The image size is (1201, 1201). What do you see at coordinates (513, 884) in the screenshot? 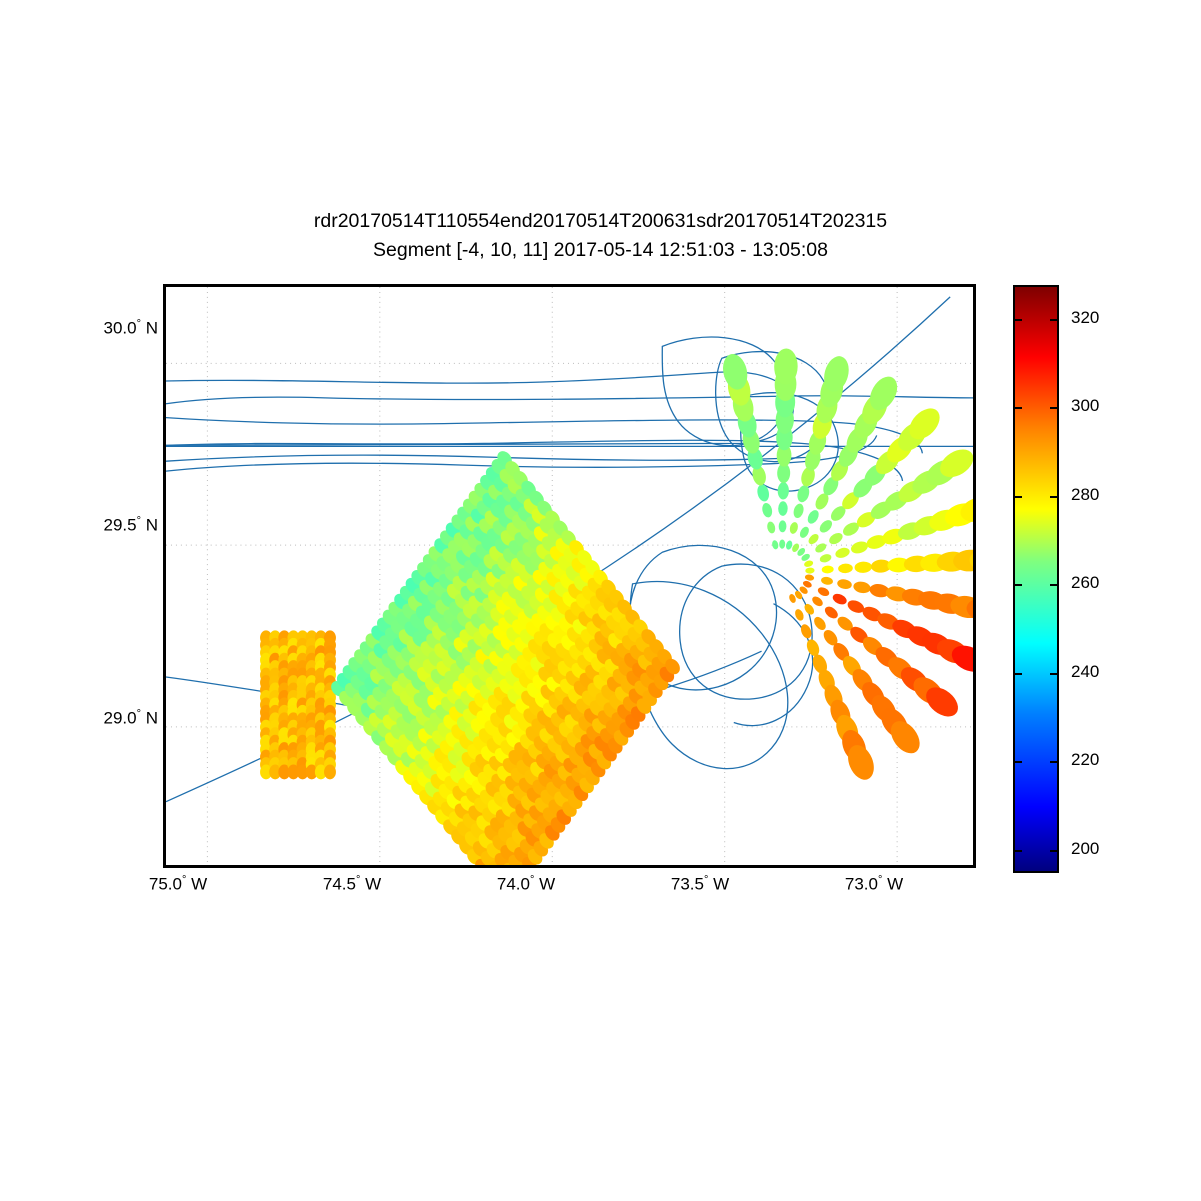
I see `x-tick-value: 74.0` at bounding box center [513, 884].